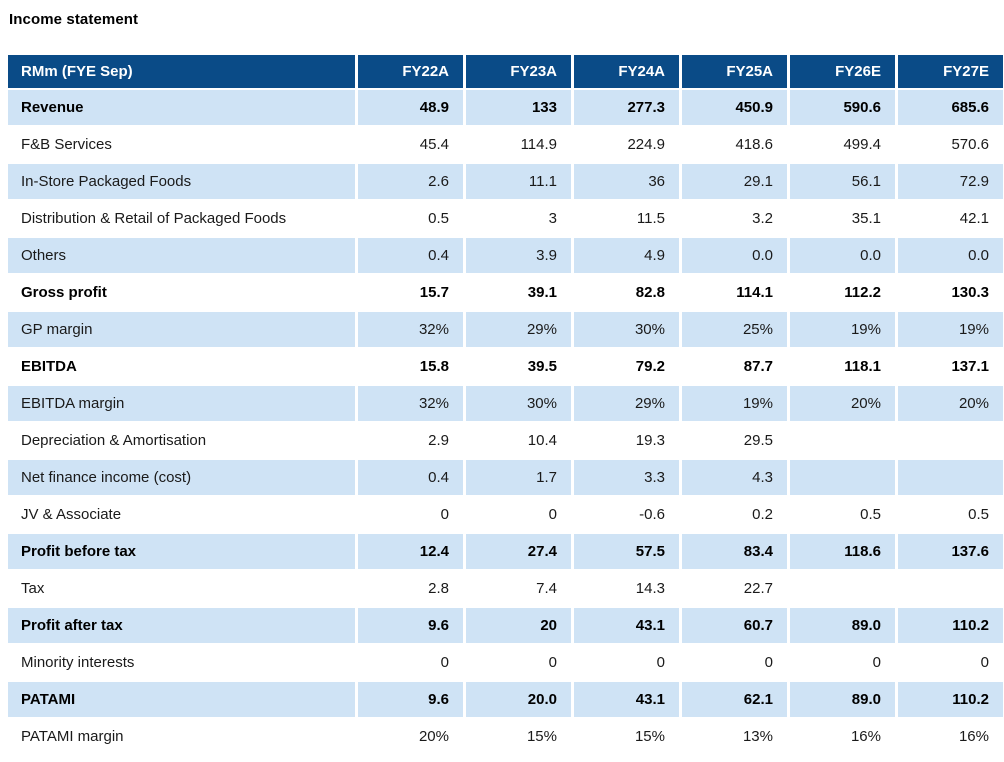 The width and height of the screenshot is (1004, 762). I want to click on row-value: 418.6, so click(733, 144).